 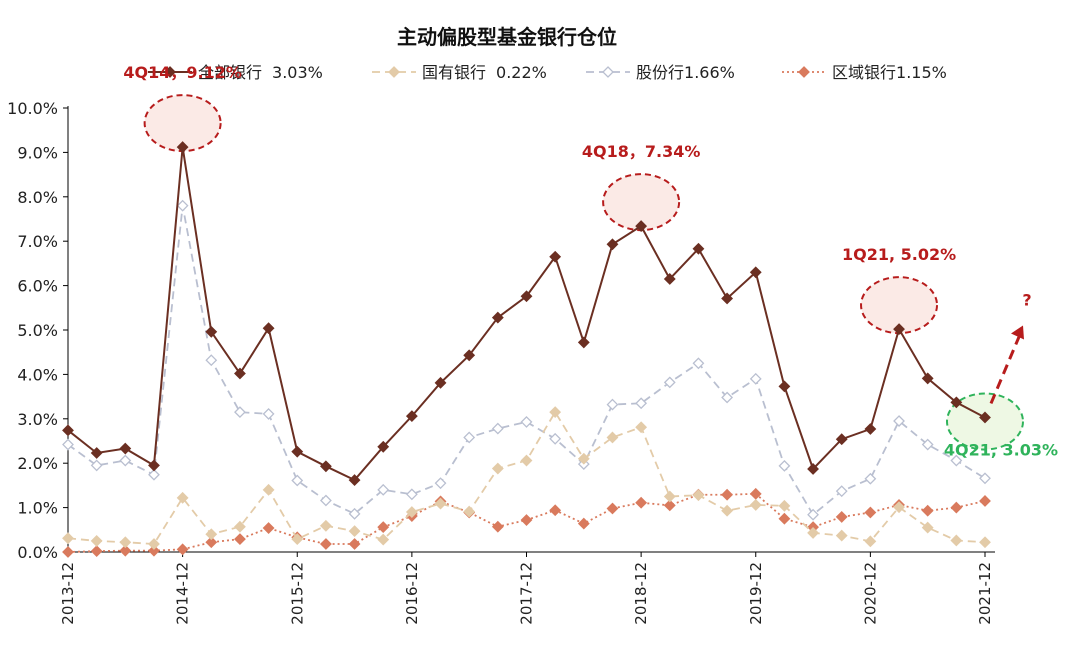 I want to click on legend-label: 股份行, so click(x=660, y=72).